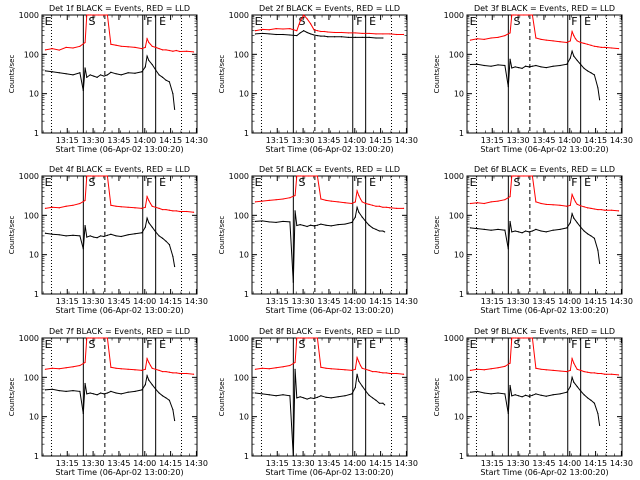  What do you see at coordinates (461, 456) in the screenshot?
I see `y-tick-label: 1` at bounding box center [461, 456].